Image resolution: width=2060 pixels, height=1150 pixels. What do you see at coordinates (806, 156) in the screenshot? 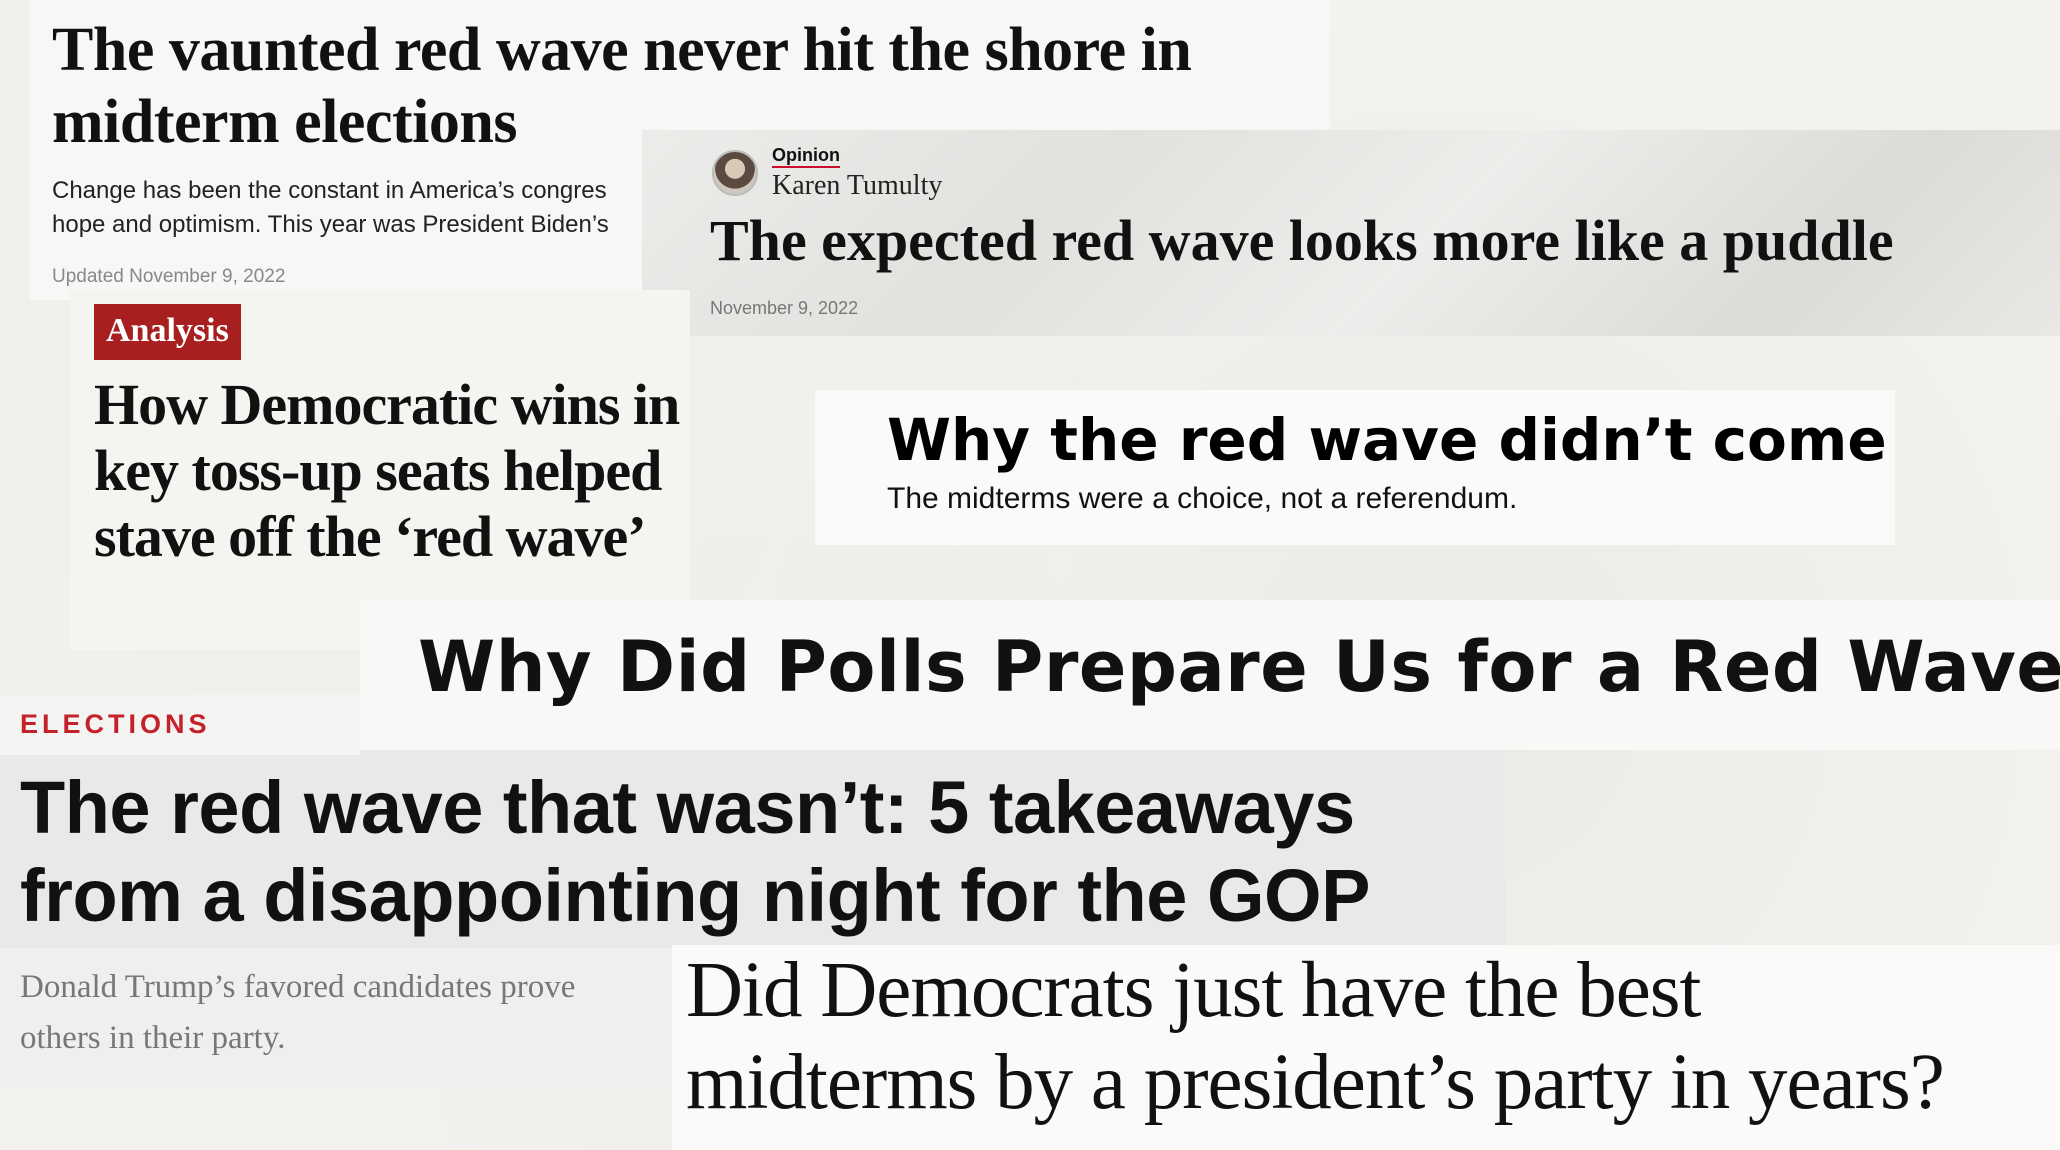
I see `opinion-label: Opinion` at bounding box center [806, 156].